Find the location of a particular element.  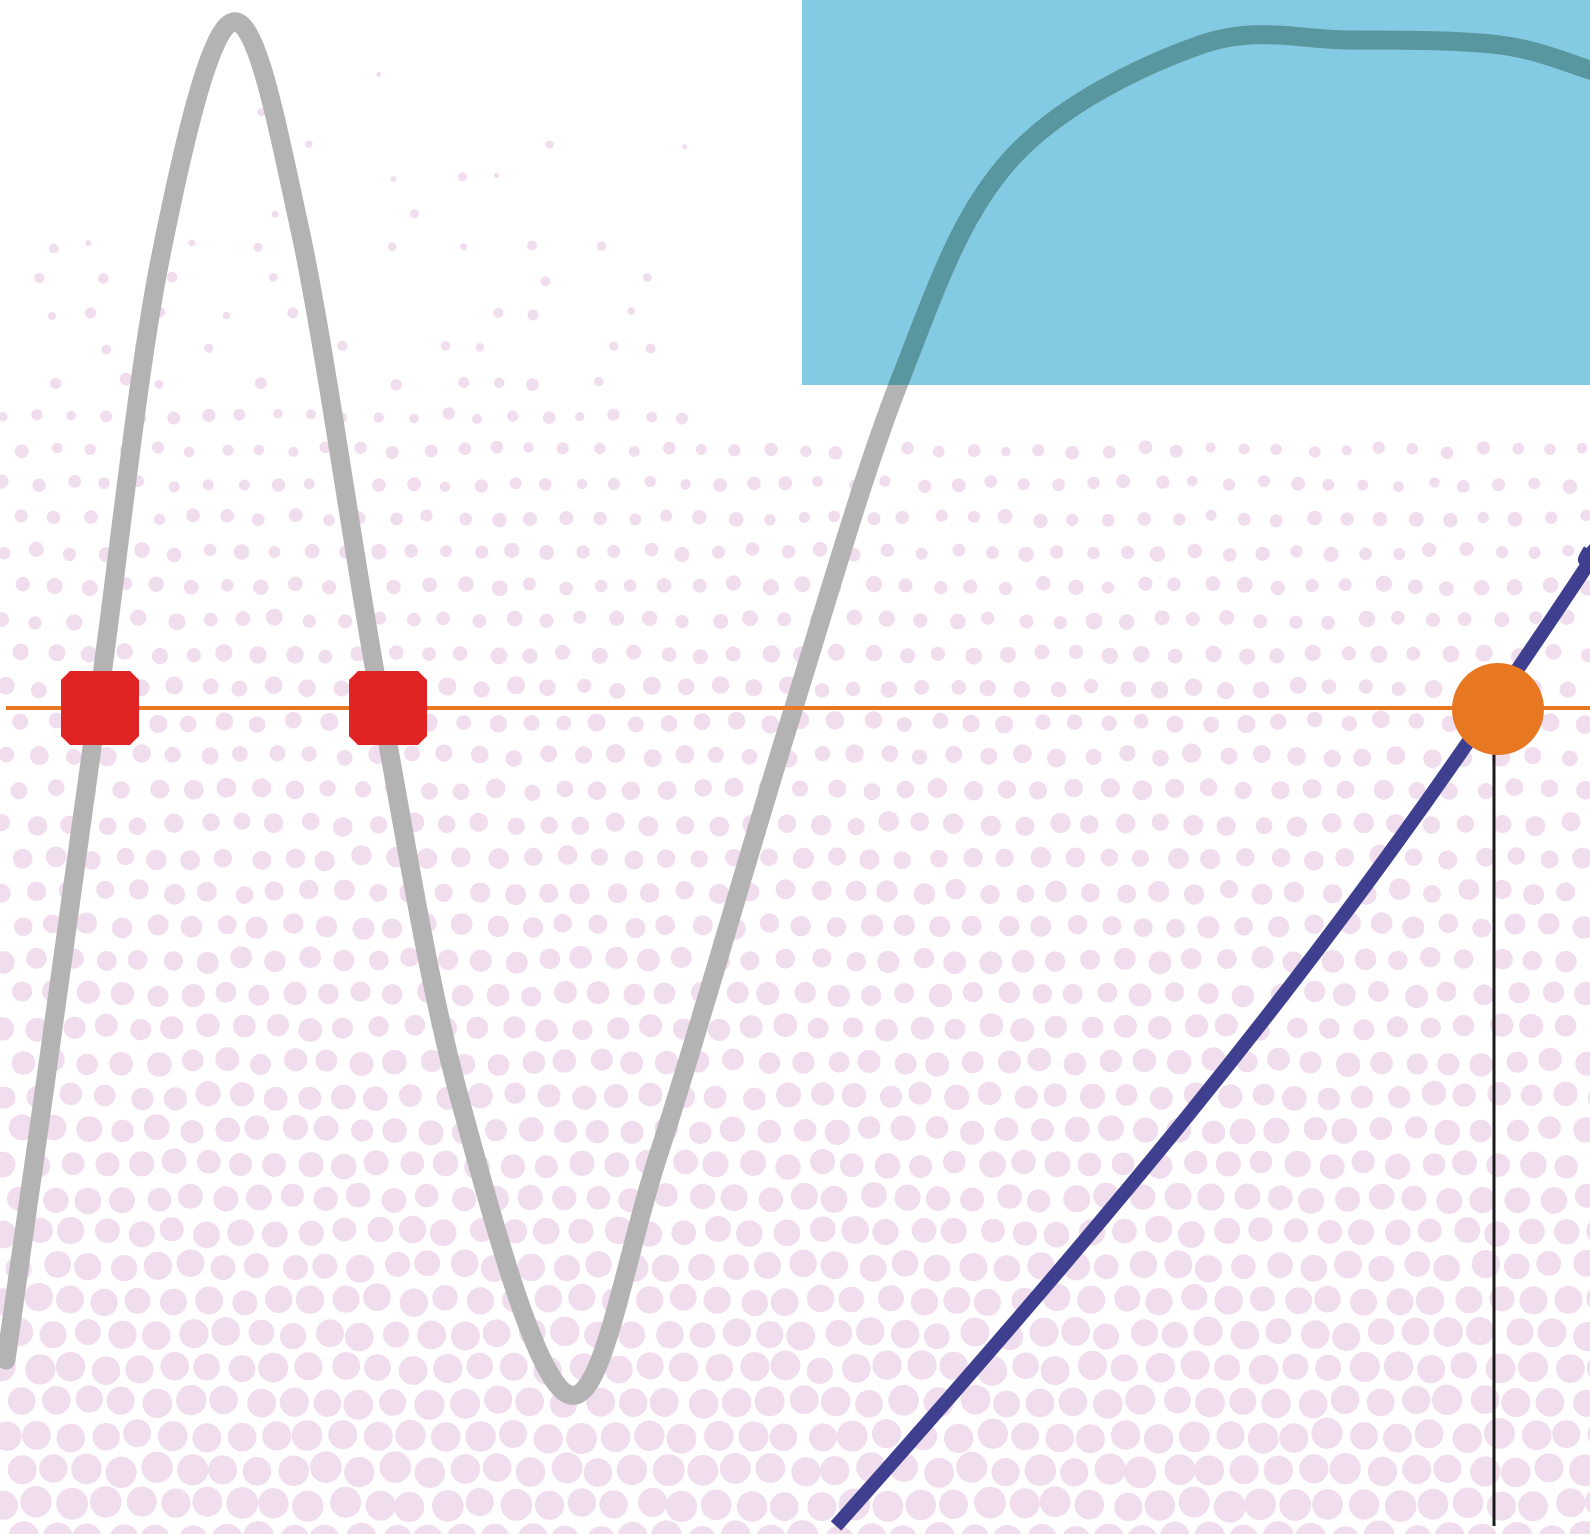

intersection-marker is located at coordinates (388, 708).